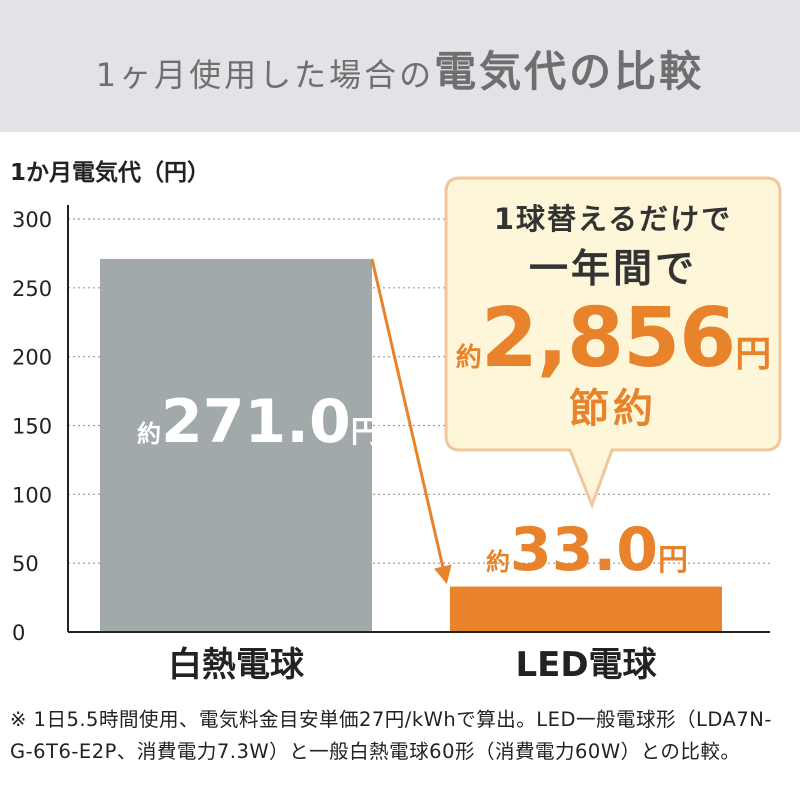 This screenshot has width=800, height=800. I want to click on y-tick-label: 100, so click(32, 495).